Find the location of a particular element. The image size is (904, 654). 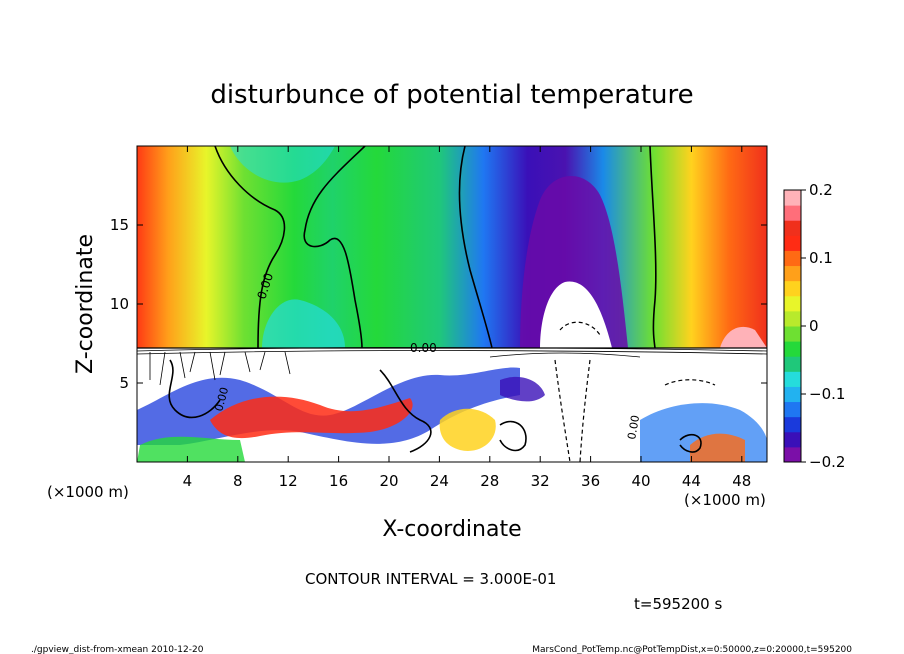

x-axis-label: X-coordinate is located at coordinates (451, 529).